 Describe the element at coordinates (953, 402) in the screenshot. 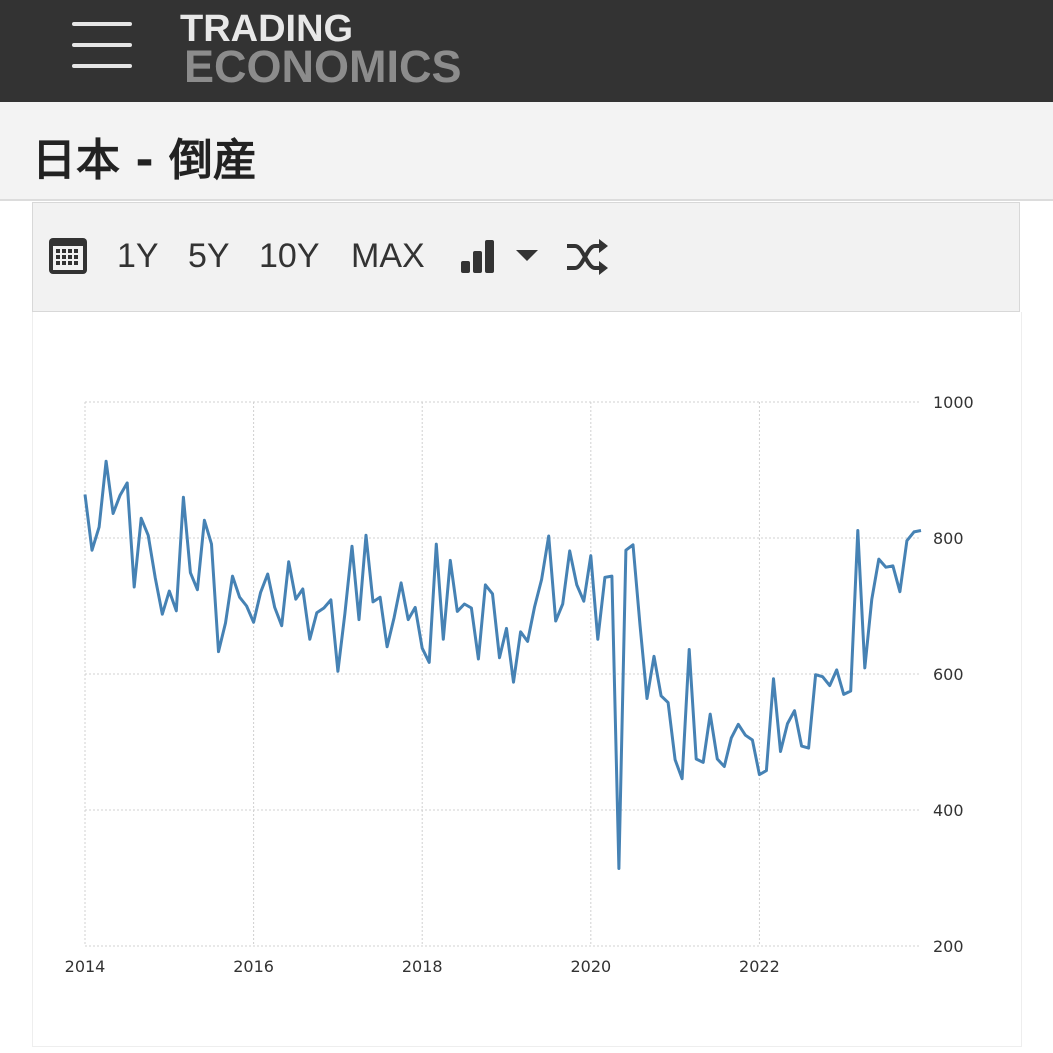

I see `y-tick-label: 1000` at that location.